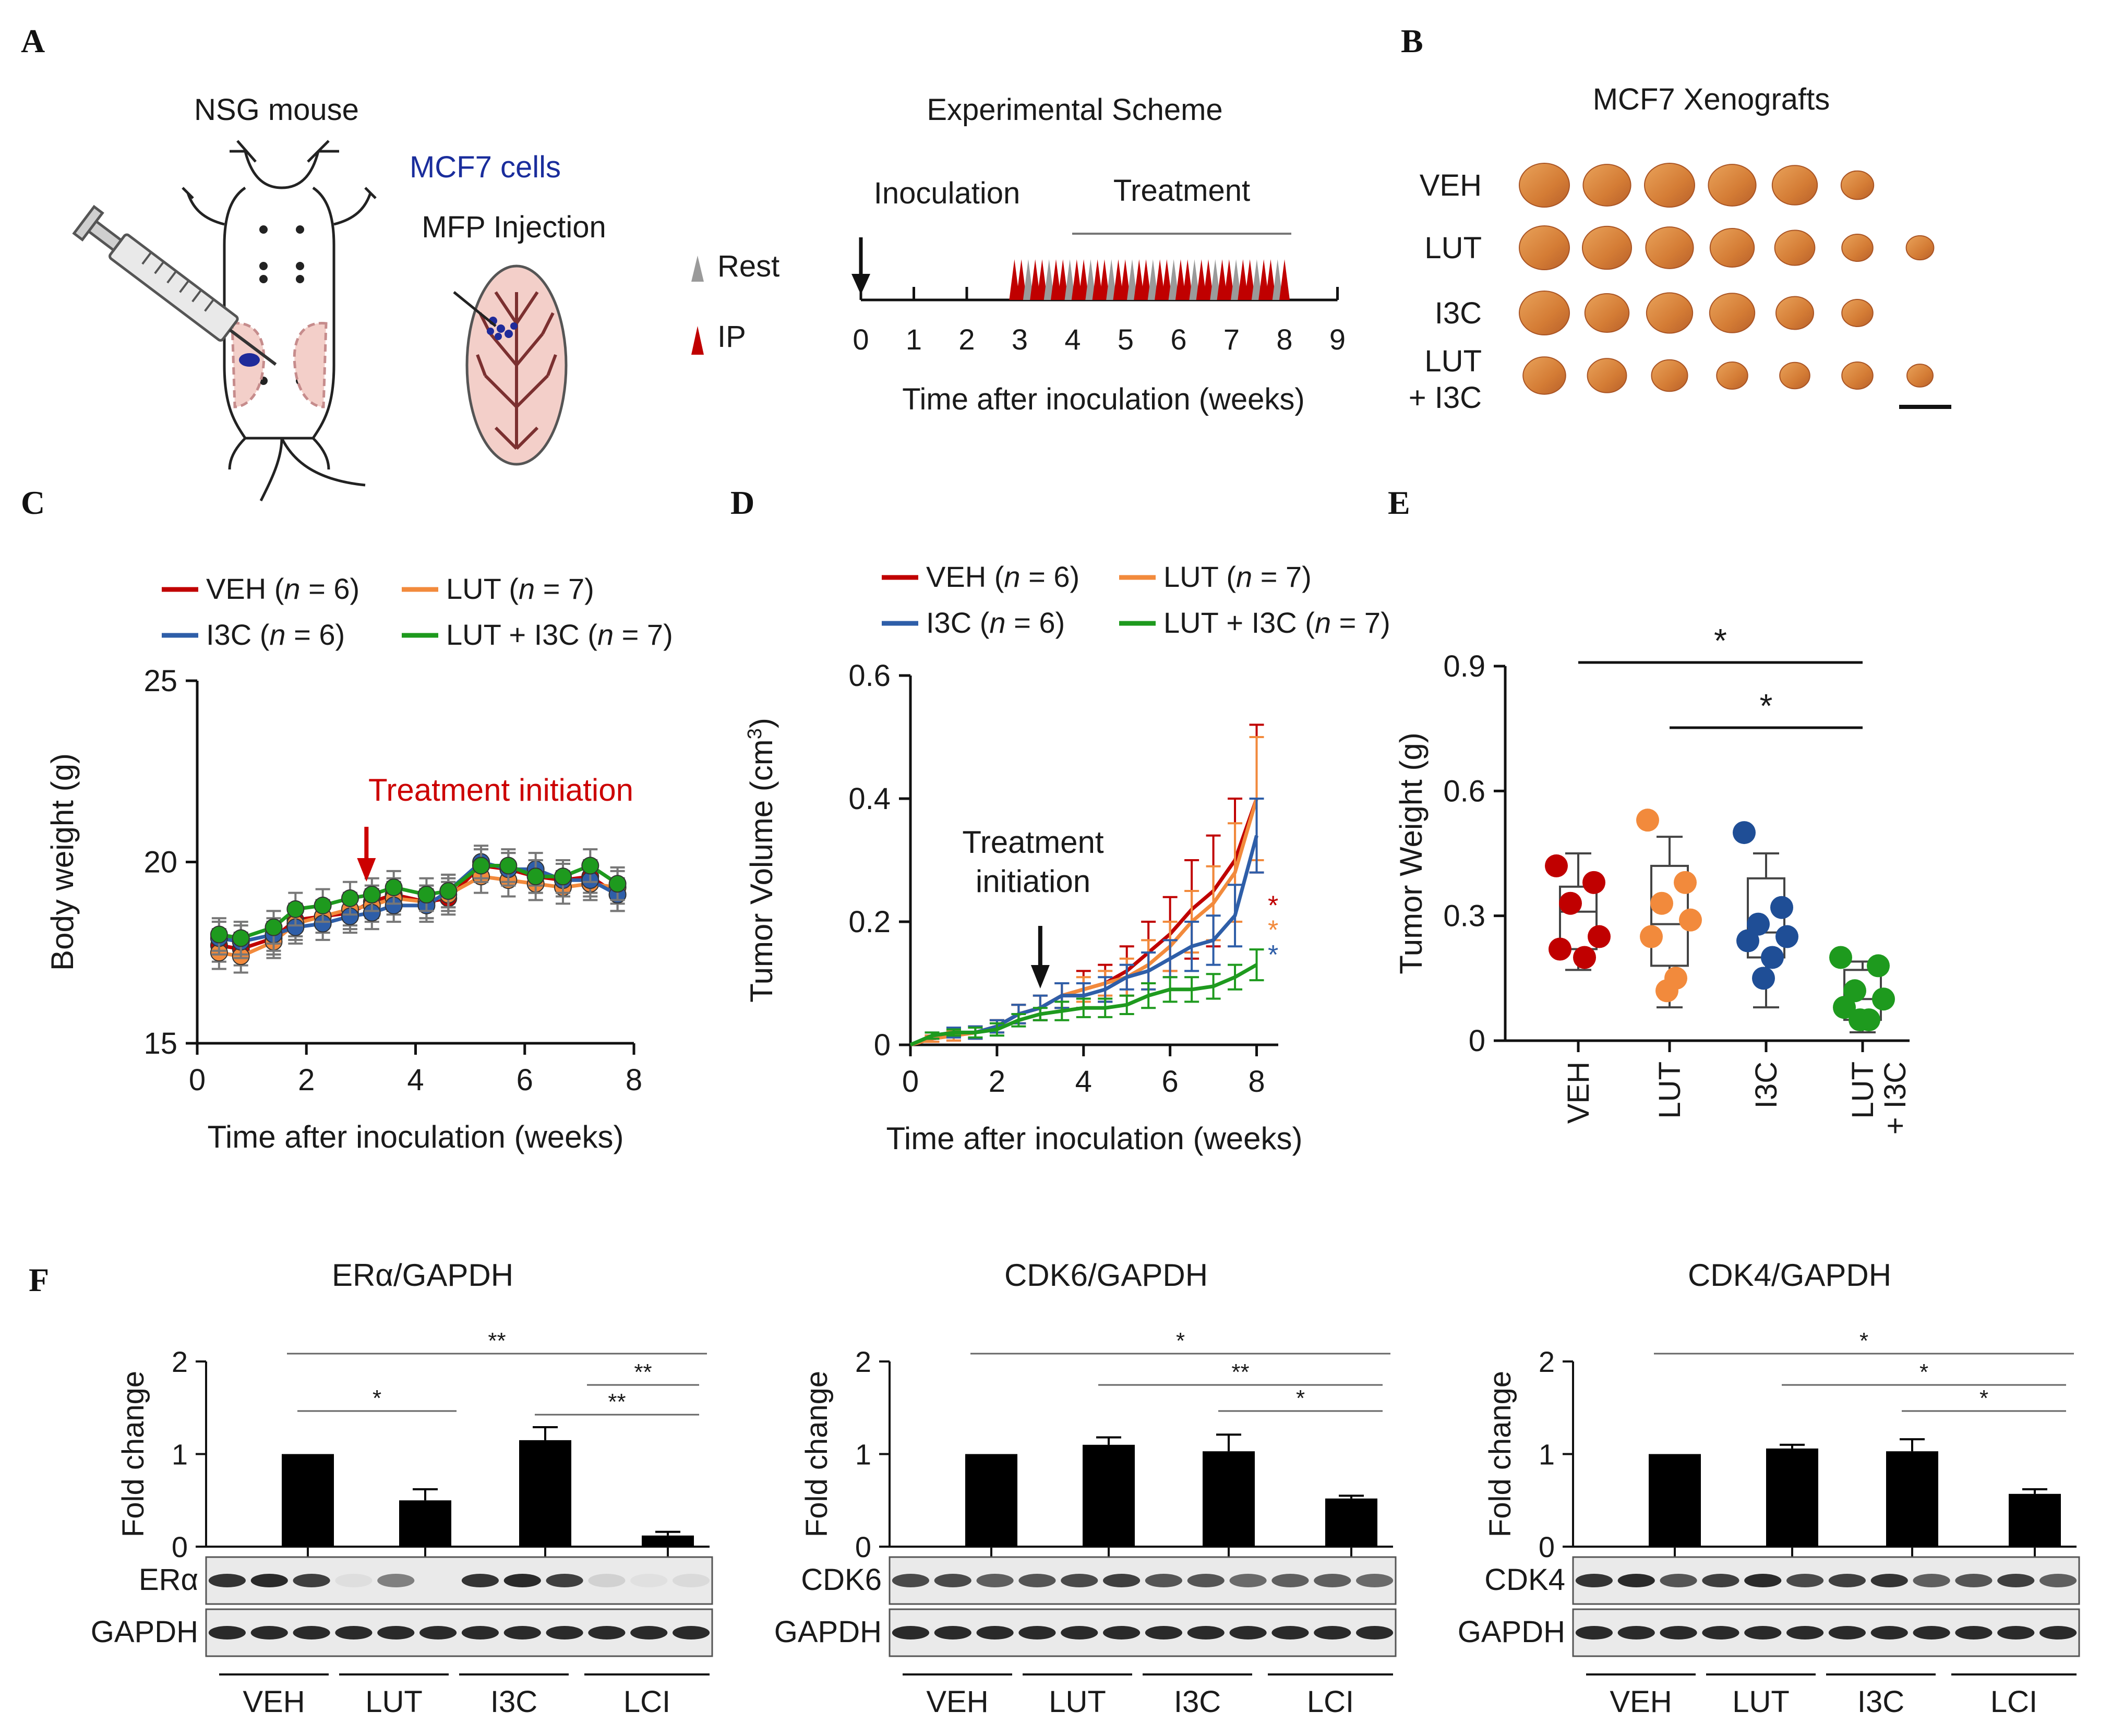  Describe the element at coordinates (995, 622) in the screenshot. I see `legend-label: I3C (n = 6)` at that location.